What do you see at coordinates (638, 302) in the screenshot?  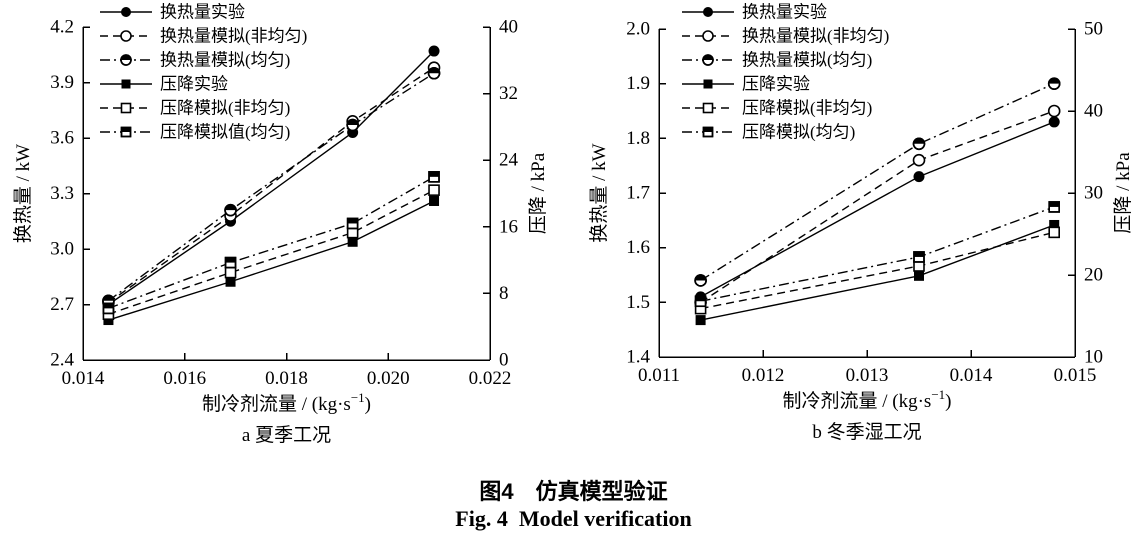 I see `svg-text: 1.5` at bounding box center [638, 302].